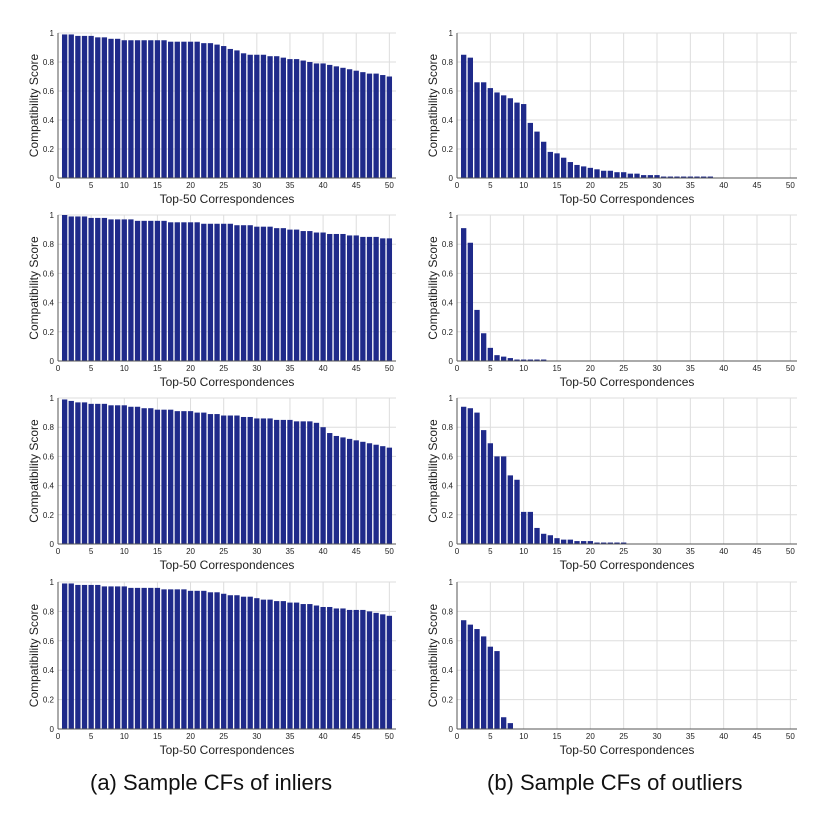 Image resolution: width=830 pixels, height=829 pixels. I want to click on x-axis-label: Top-50 Correspondences, so click(227, 382).